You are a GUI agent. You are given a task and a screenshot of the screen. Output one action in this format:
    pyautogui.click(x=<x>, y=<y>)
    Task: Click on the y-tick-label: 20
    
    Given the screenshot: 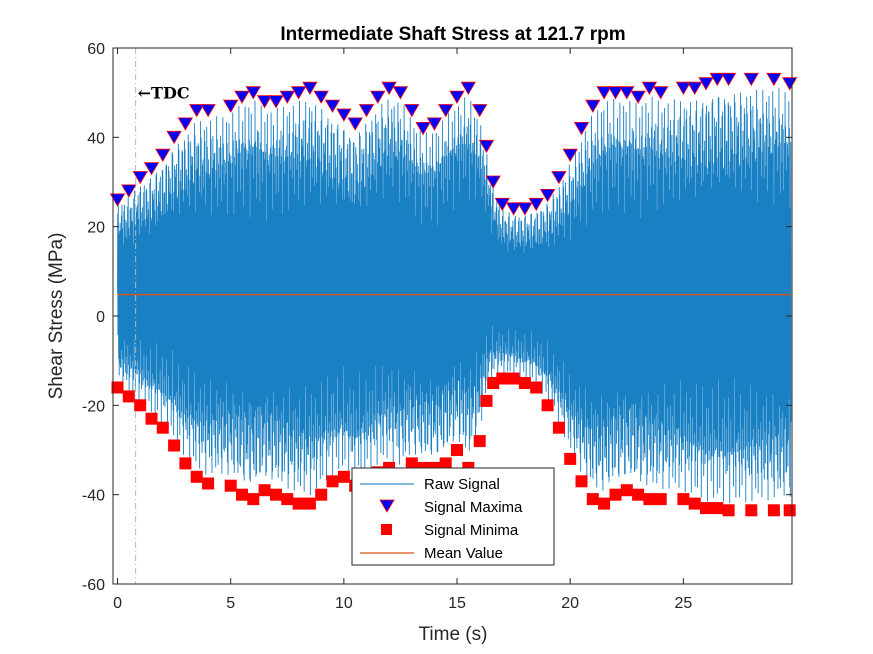 What is the action you would take?
    pyautogui.click(x=96, y=228)
    